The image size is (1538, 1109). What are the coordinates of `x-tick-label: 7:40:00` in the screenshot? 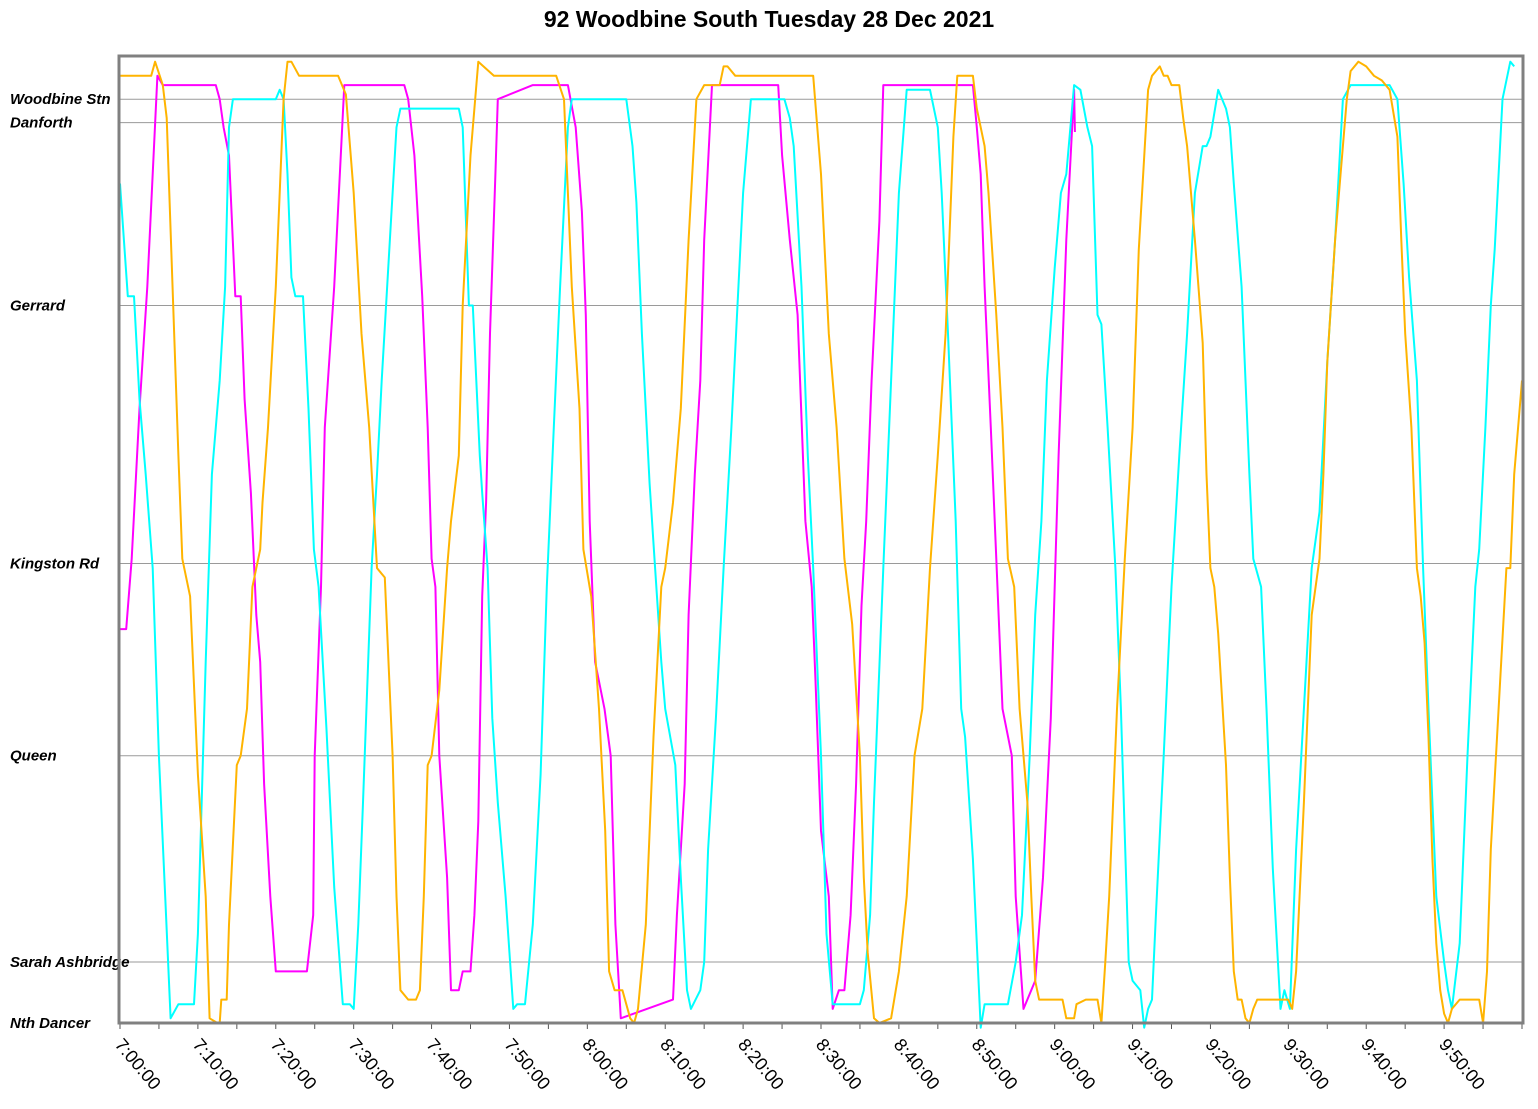 It's located at (449, 1064).